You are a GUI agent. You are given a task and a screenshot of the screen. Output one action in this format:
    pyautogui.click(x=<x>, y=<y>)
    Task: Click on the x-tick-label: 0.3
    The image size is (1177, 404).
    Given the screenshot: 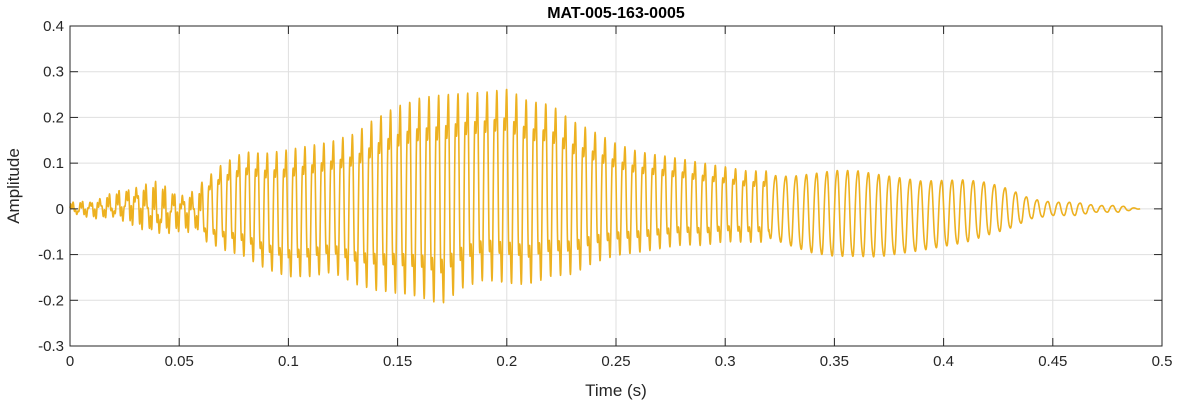 What is the action you would take?
    pyautogui.click(x=725, y=361)
    